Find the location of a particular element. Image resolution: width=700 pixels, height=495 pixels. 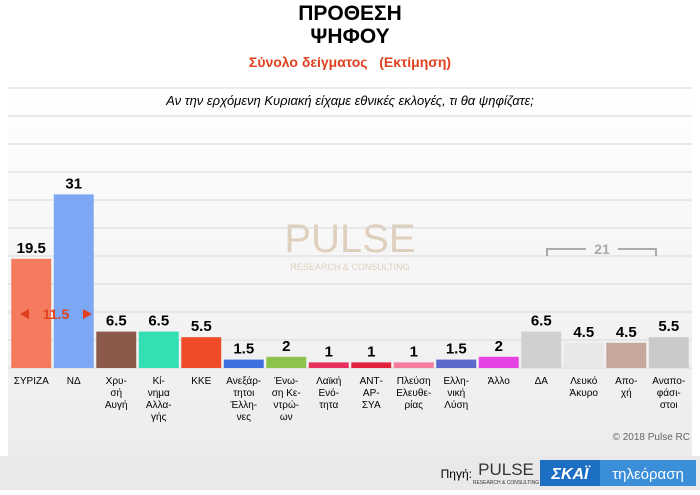

difference-arrows is located at coordinates (56, 314).